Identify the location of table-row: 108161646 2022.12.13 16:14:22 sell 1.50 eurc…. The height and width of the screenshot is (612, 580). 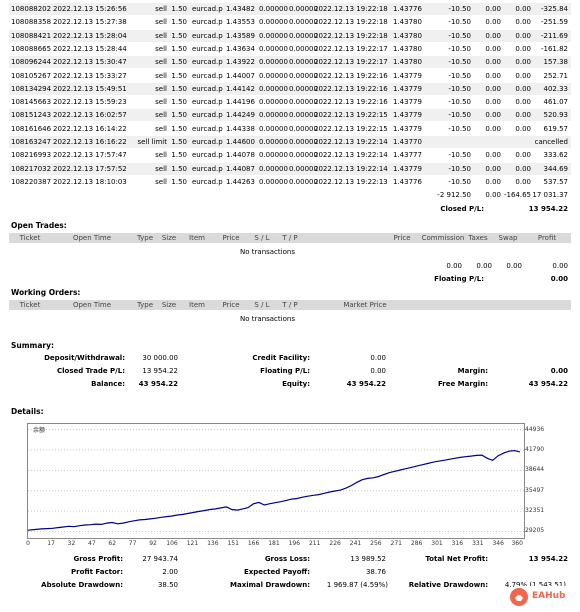
(290, 128).